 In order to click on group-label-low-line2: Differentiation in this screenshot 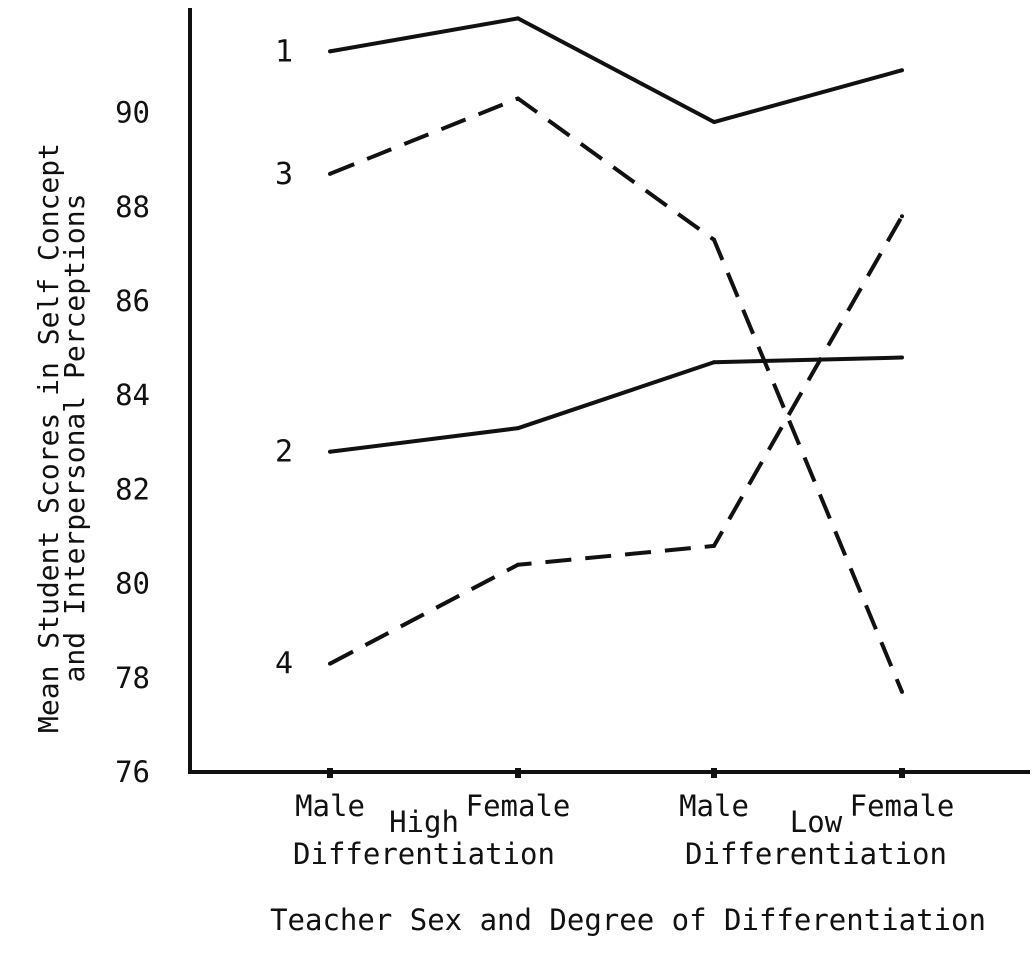, I will do `click(816, 854)`.